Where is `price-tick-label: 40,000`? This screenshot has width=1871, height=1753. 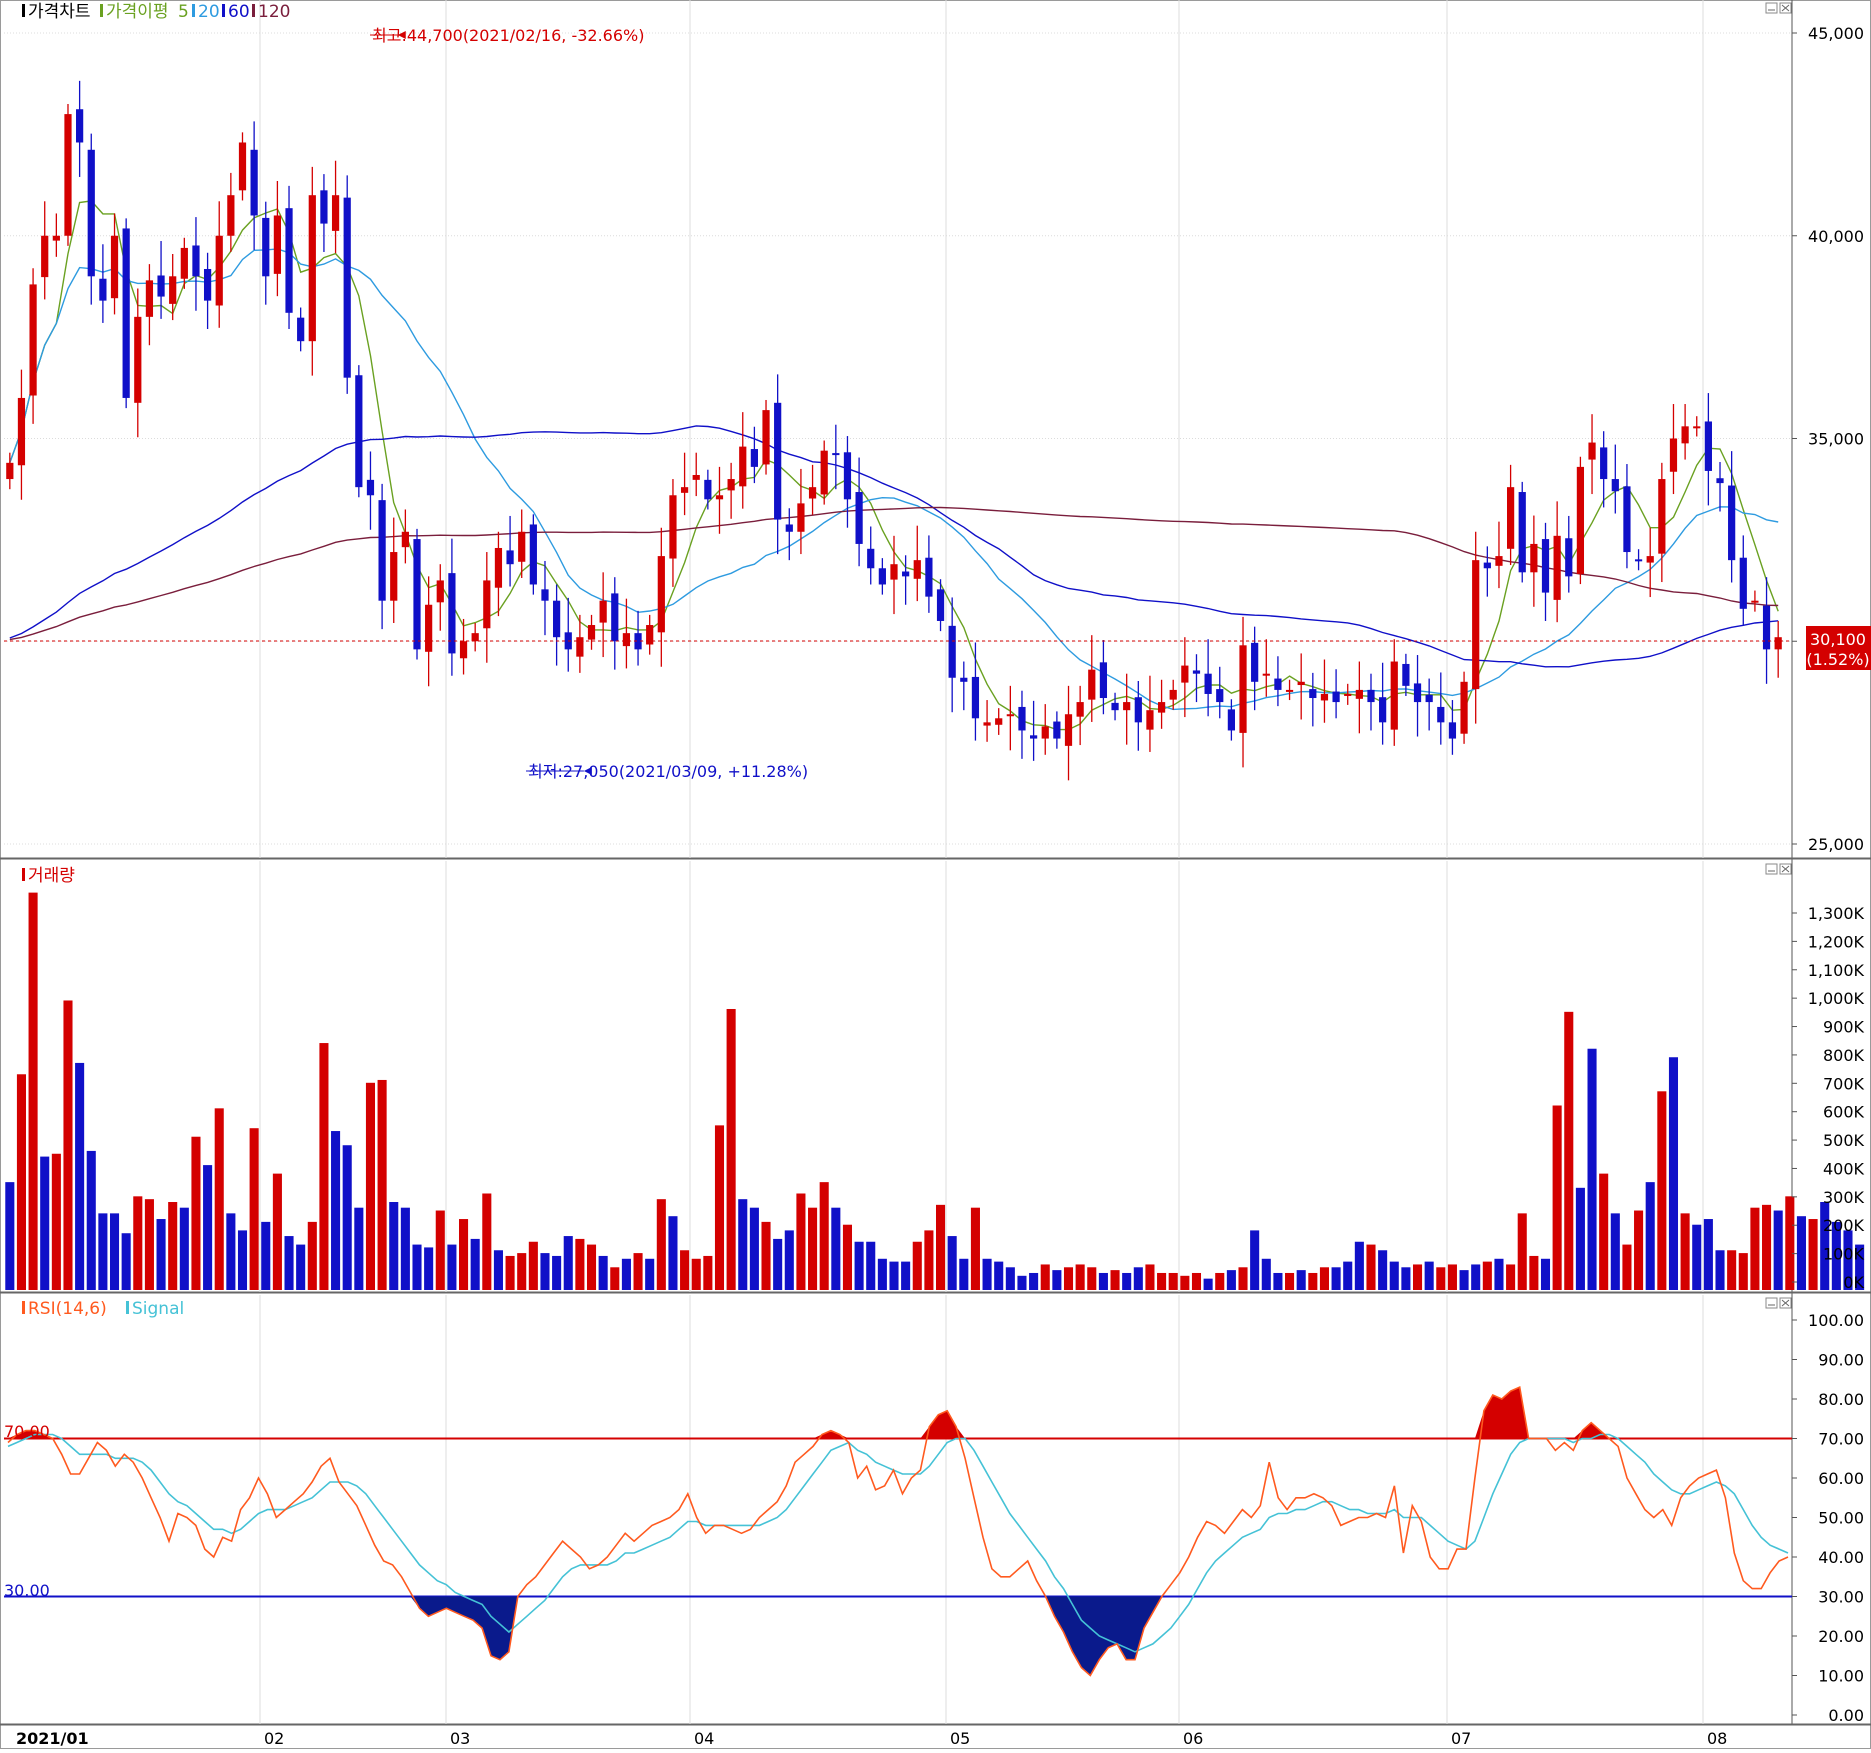 price-tick-label: 40,000 is located at coordinates (1836, 236).